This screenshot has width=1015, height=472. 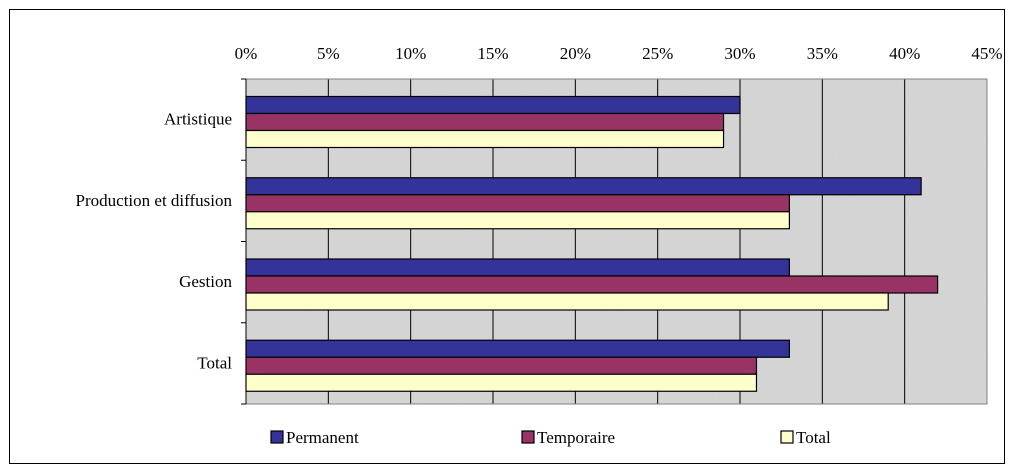 What do you see at coordinates (986, 53) in the screenshot?
I see `x-tick-label: 45%` at bounding box center [986, 53].